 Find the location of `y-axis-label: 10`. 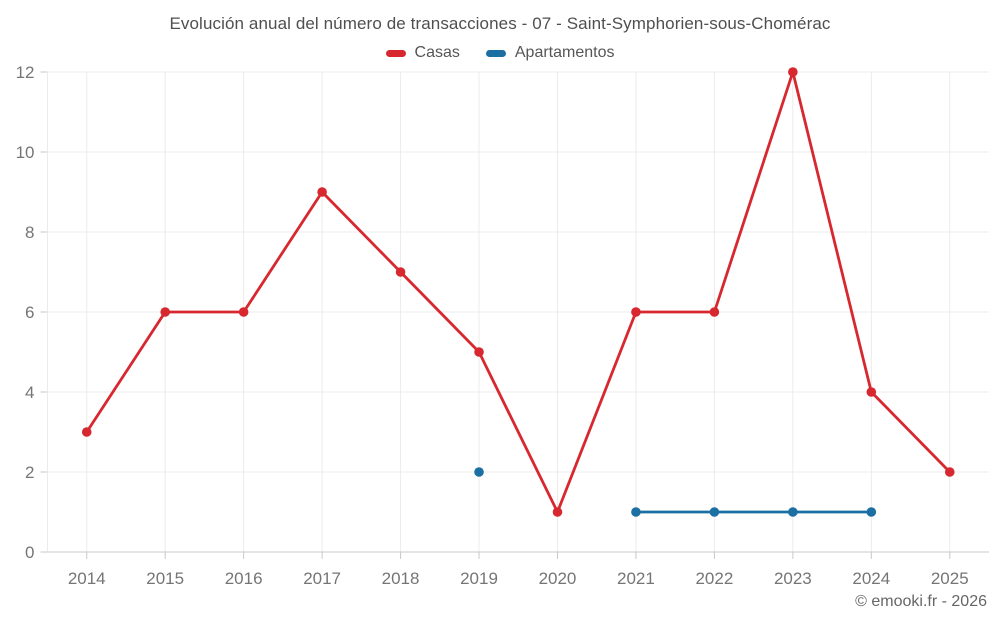

y-axis-label: 10 is located at coordinates (25, 152).